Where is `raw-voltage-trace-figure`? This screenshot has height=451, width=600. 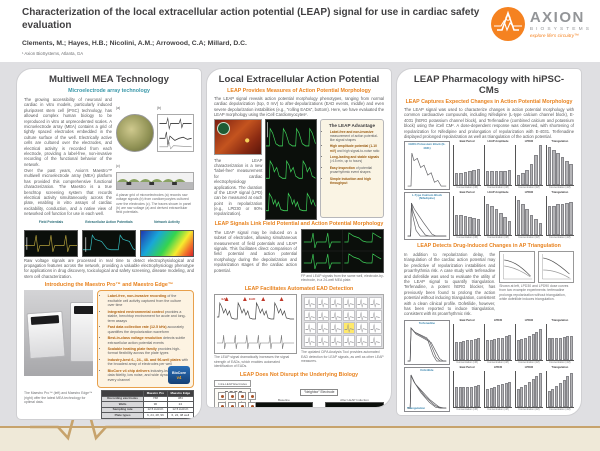 raw-voltage-trace-figure is located at coordinates (175, 133).